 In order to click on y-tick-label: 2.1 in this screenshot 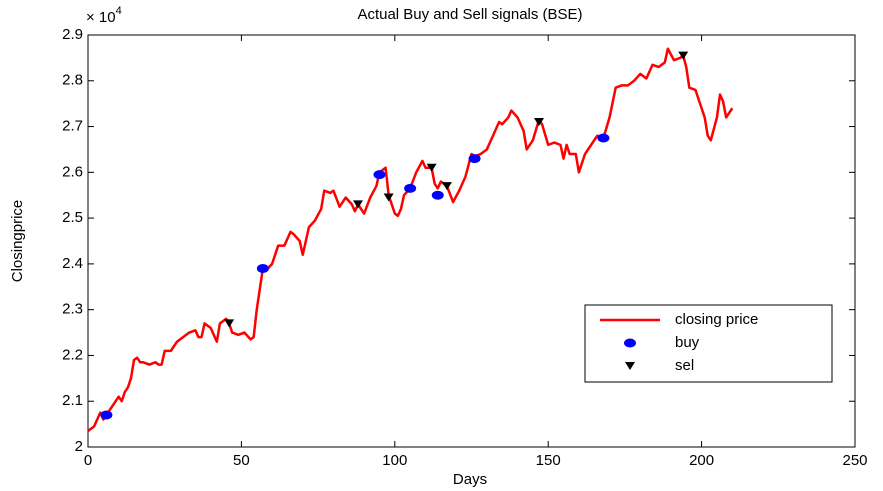, I will do `click(72, 400)`.